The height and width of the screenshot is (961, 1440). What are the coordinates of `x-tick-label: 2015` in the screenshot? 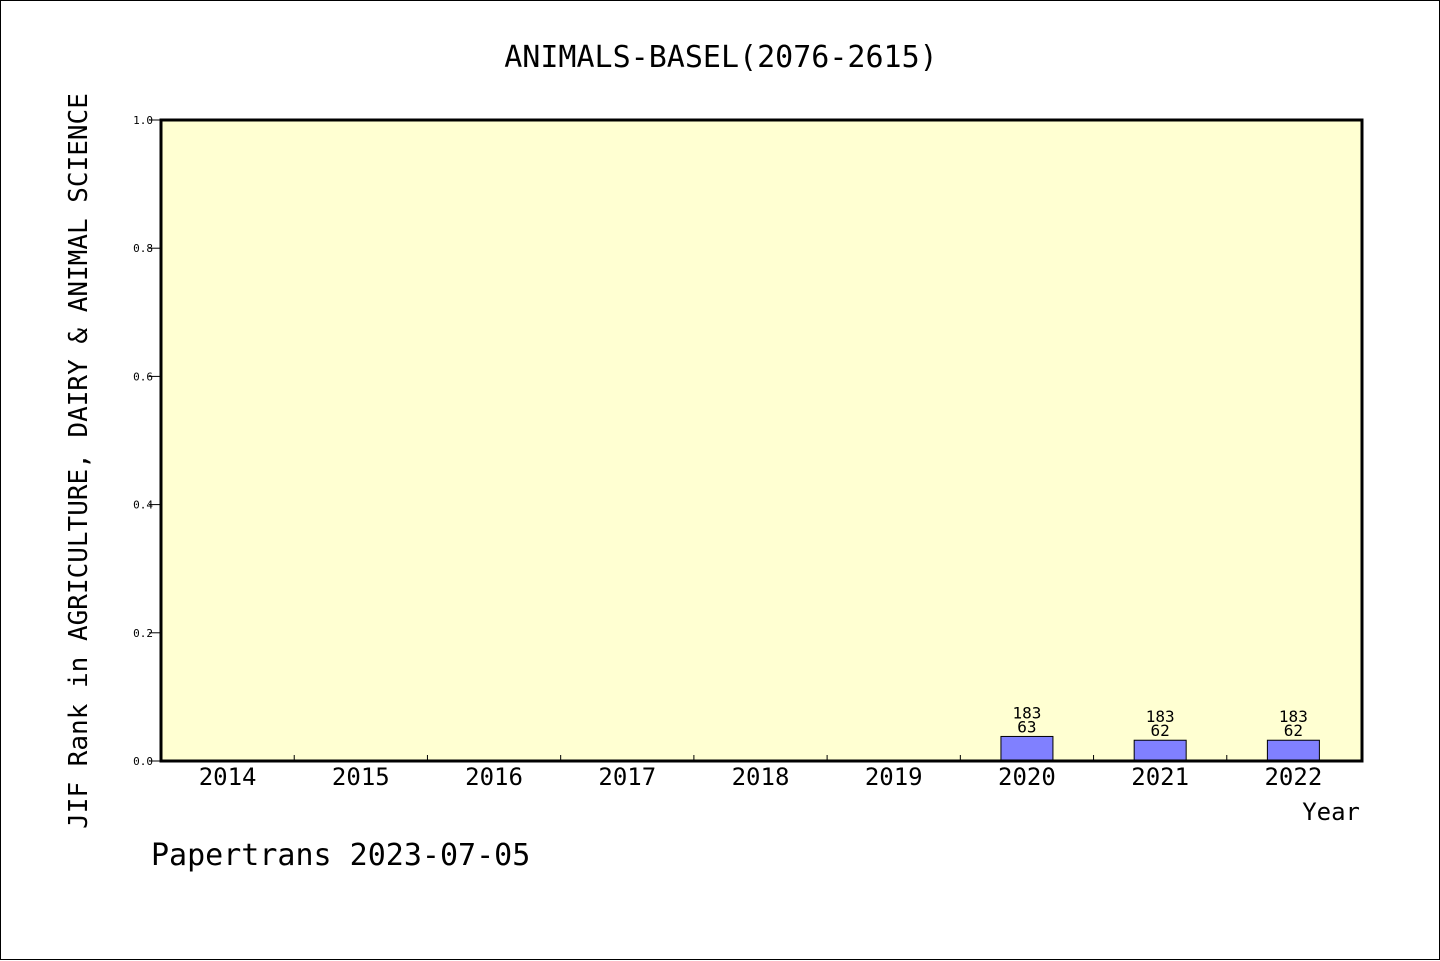 It's located at (361, 777).